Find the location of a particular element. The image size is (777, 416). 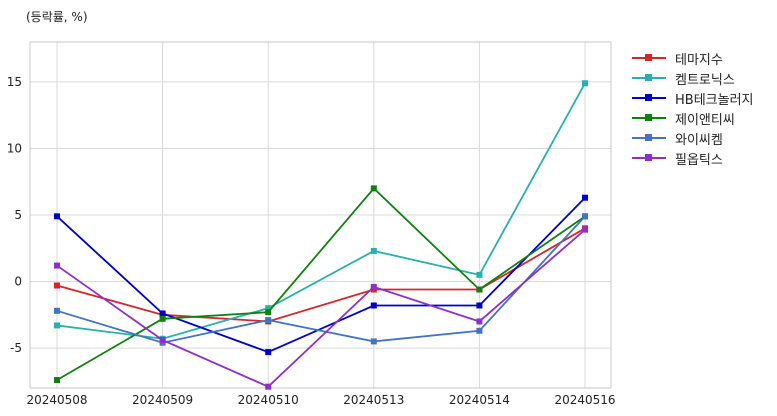

legend-item: 필옵틱스 is located at coordinates (693, 158).